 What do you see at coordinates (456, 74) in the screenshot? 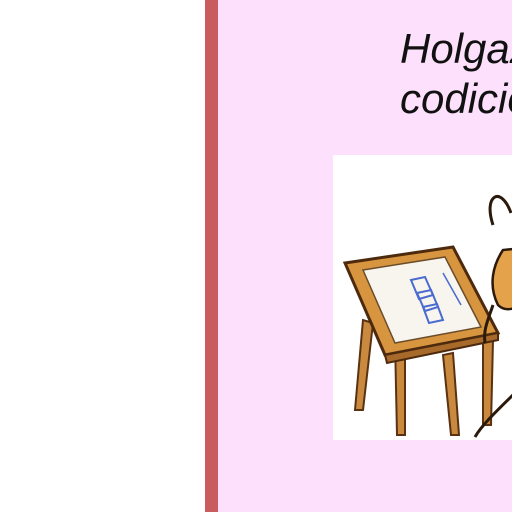
I see `slide-text: Holgaz codicio` at bounding box center [456, 74].